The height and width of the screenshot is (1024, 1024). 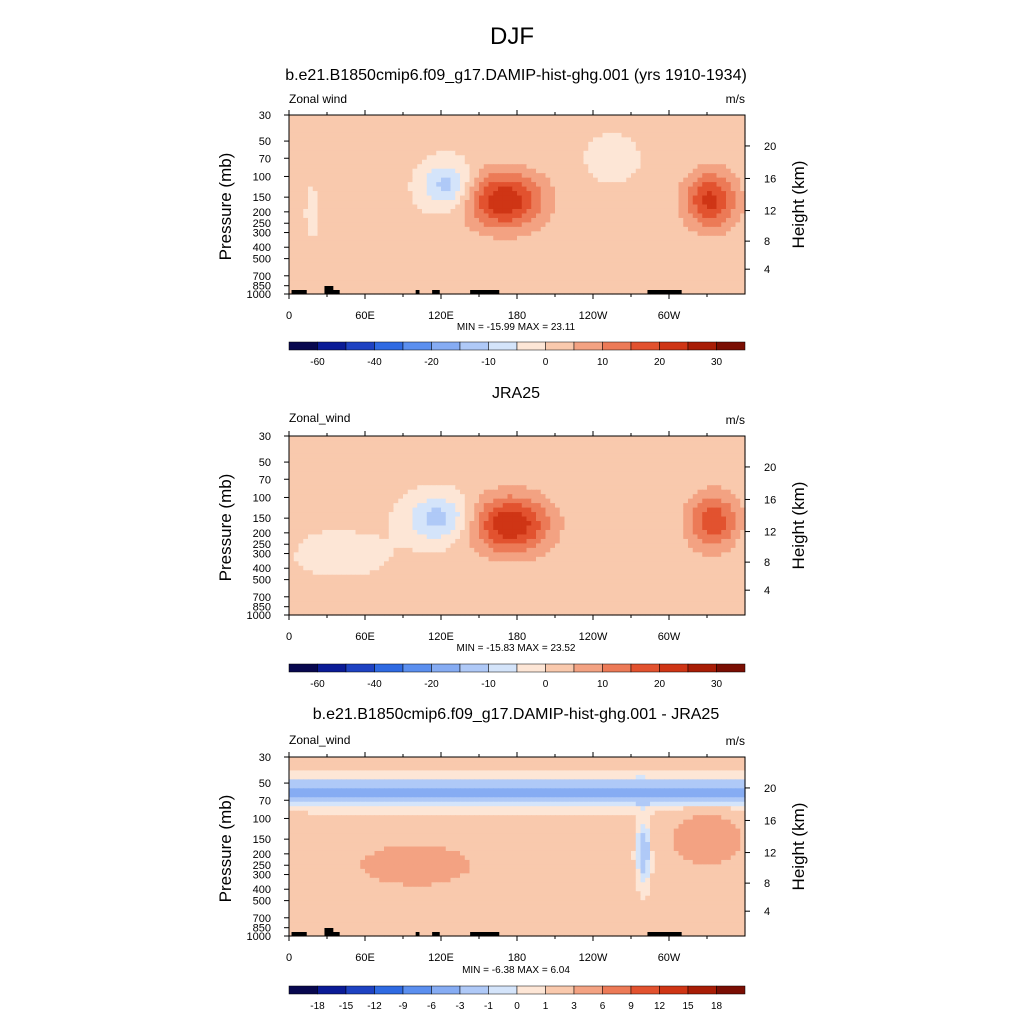 What do you see at coordinates (262, 234) in the screenshot?
I see `y-tick-label: 300` at bounding box center [262, 234].